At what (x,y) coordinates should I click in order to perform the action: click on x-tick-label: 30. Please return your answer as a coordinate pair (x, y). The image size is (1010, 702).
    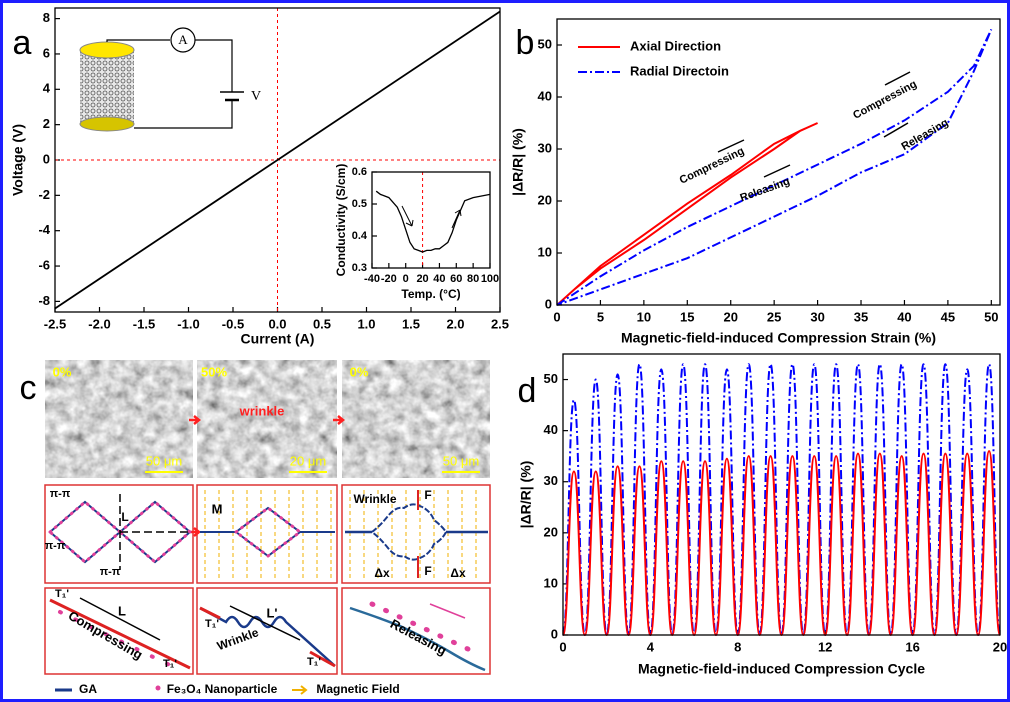
    Looking at the image, I should click on (817, 316).